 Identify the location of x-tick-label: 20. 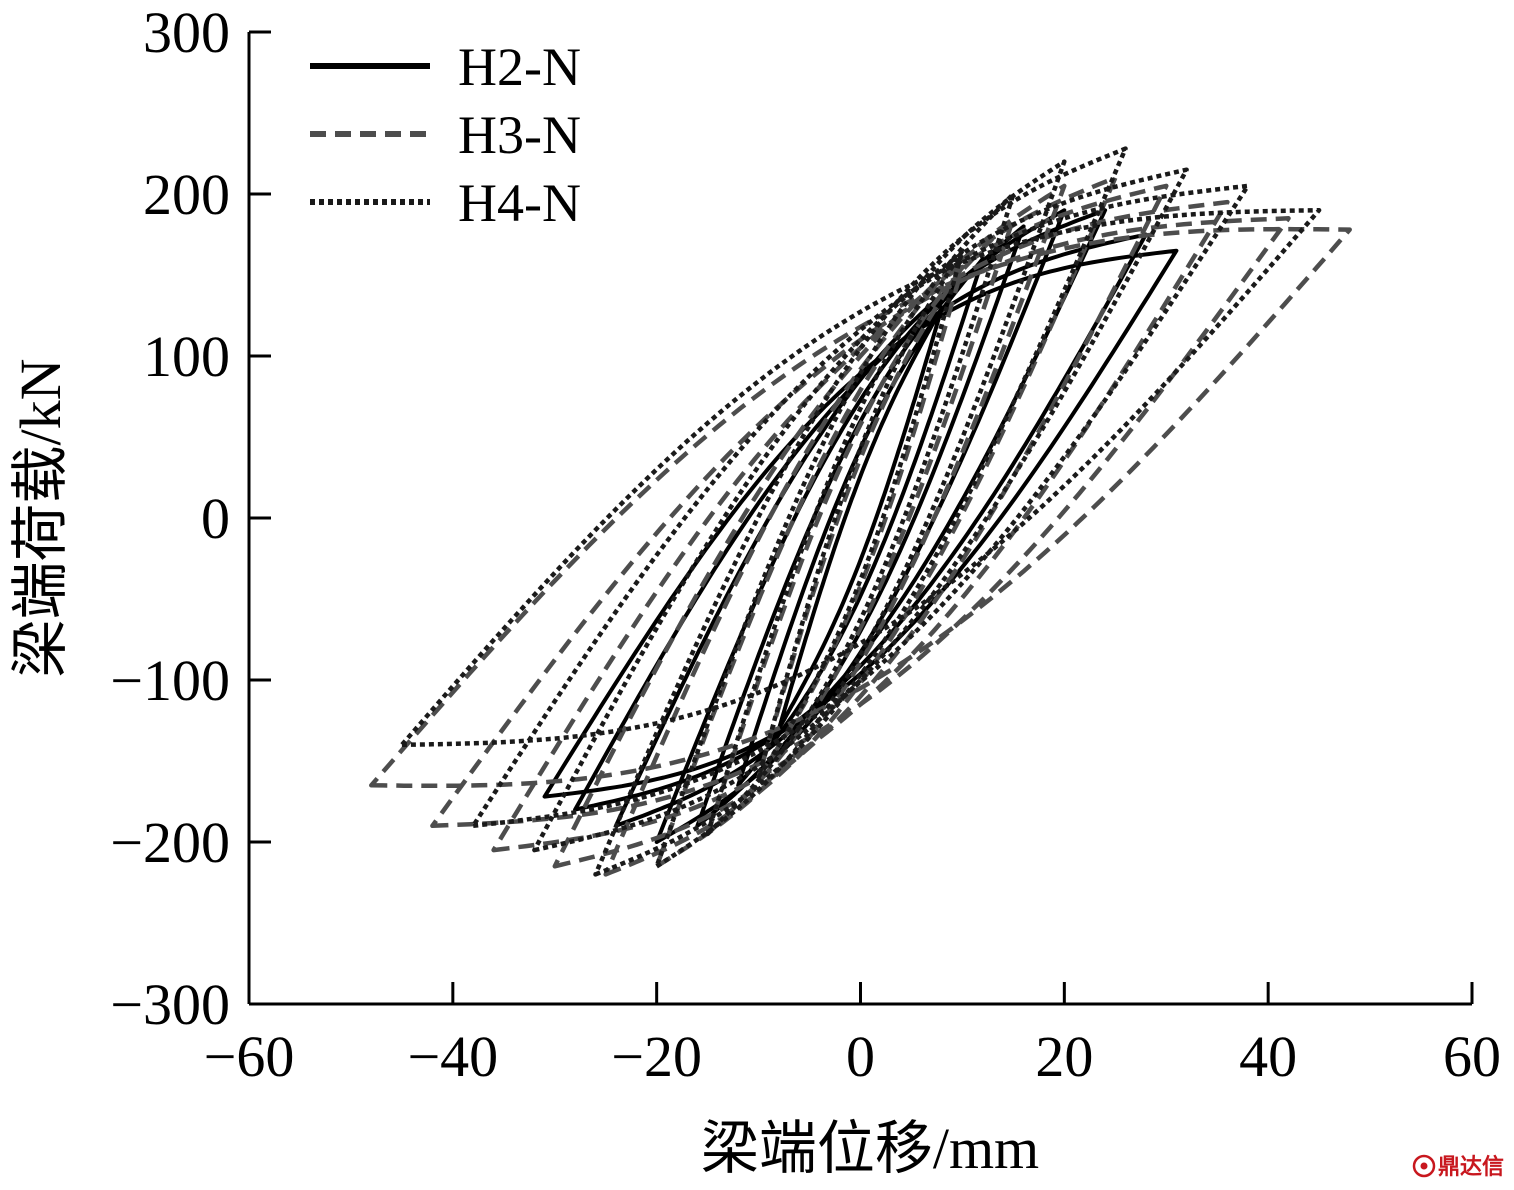
(1064, 1056).